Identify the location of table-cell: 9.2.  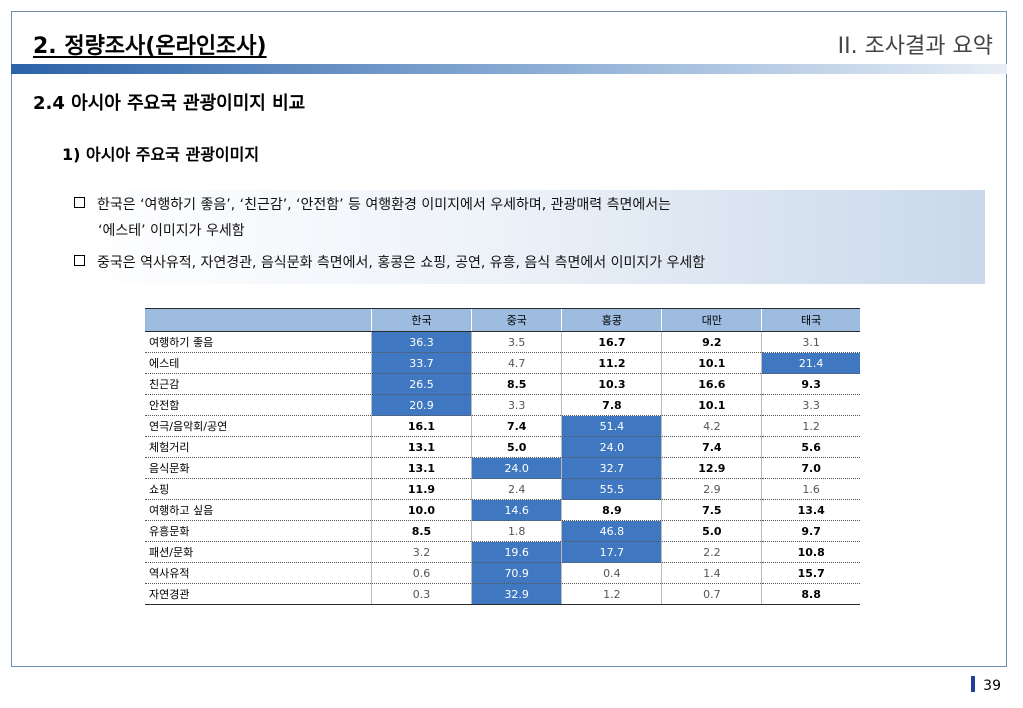
(711, 342).